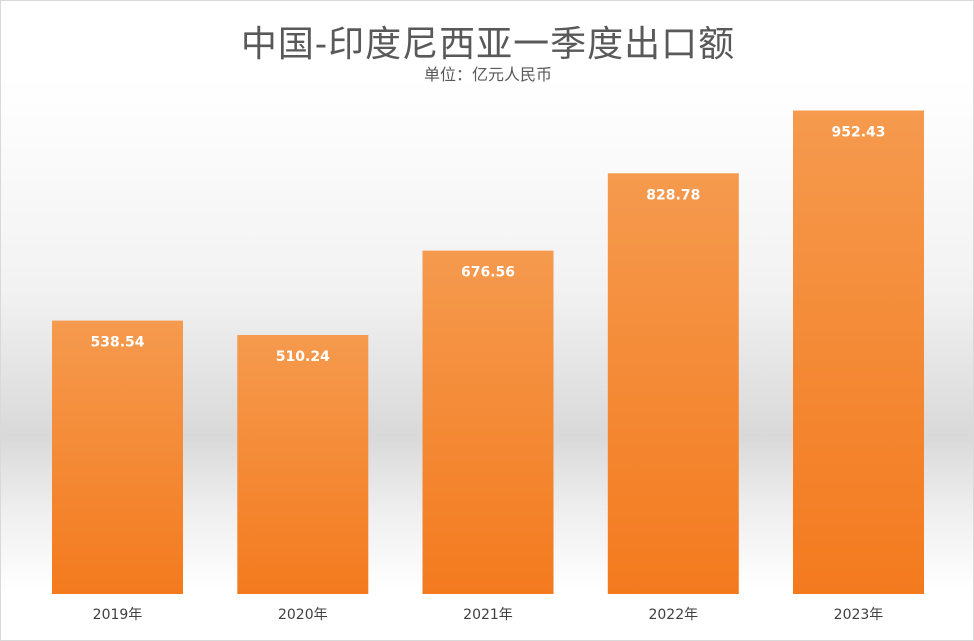  What do you see at coordinates (673, 615) in the screenshot?
I see `x-tick-label: 2022年` at bounding box center [673, 615].